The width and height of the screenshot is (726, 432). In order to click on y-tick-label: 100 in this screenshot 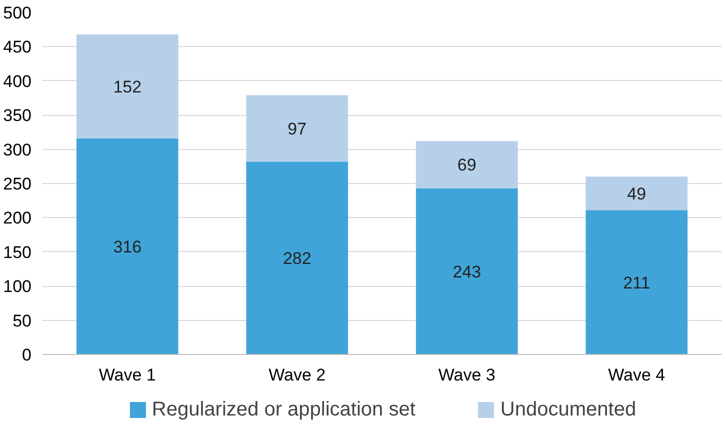, I will do `click(17, 286)`.